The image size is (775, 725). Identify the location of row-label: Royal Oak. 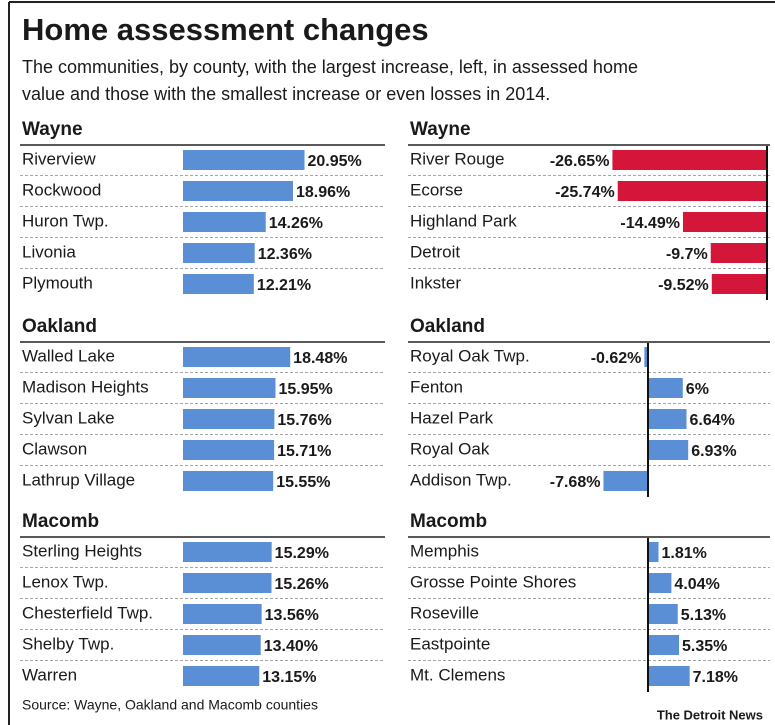
(450, 448).